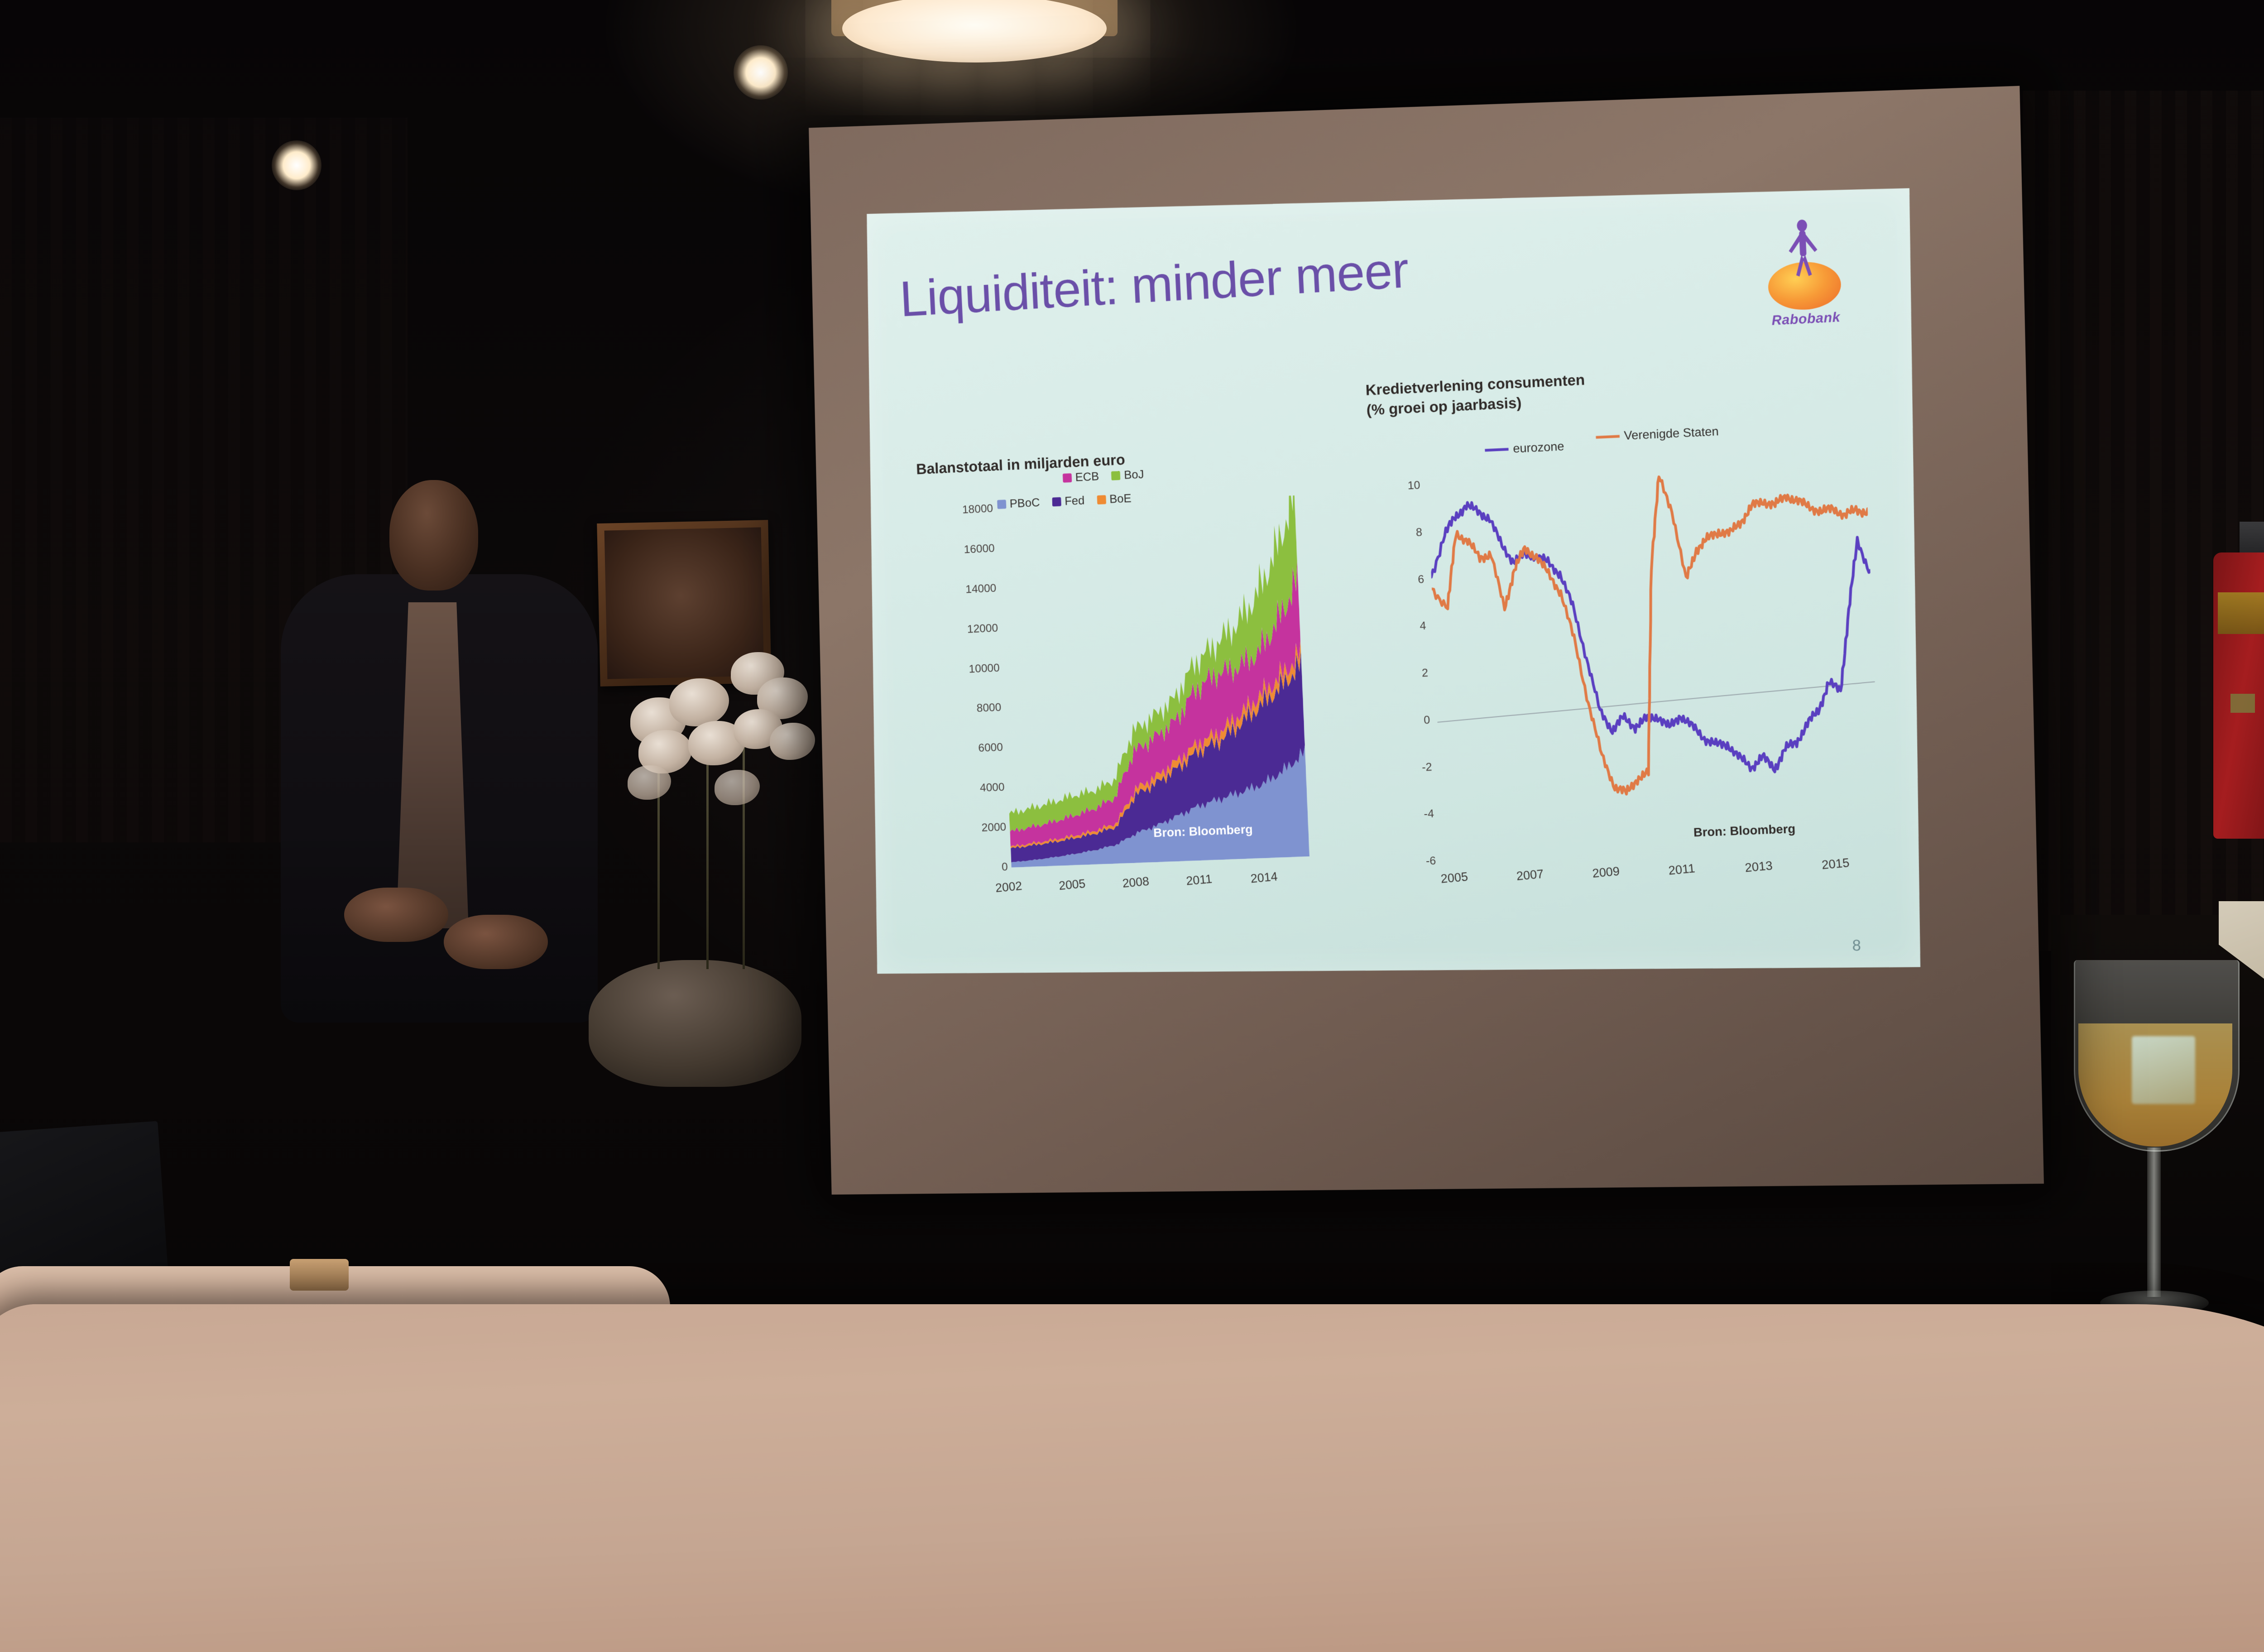  Describe the element at coordinates (1264, 877) in the screenshot. I see `x-tick: 2014` at that location.